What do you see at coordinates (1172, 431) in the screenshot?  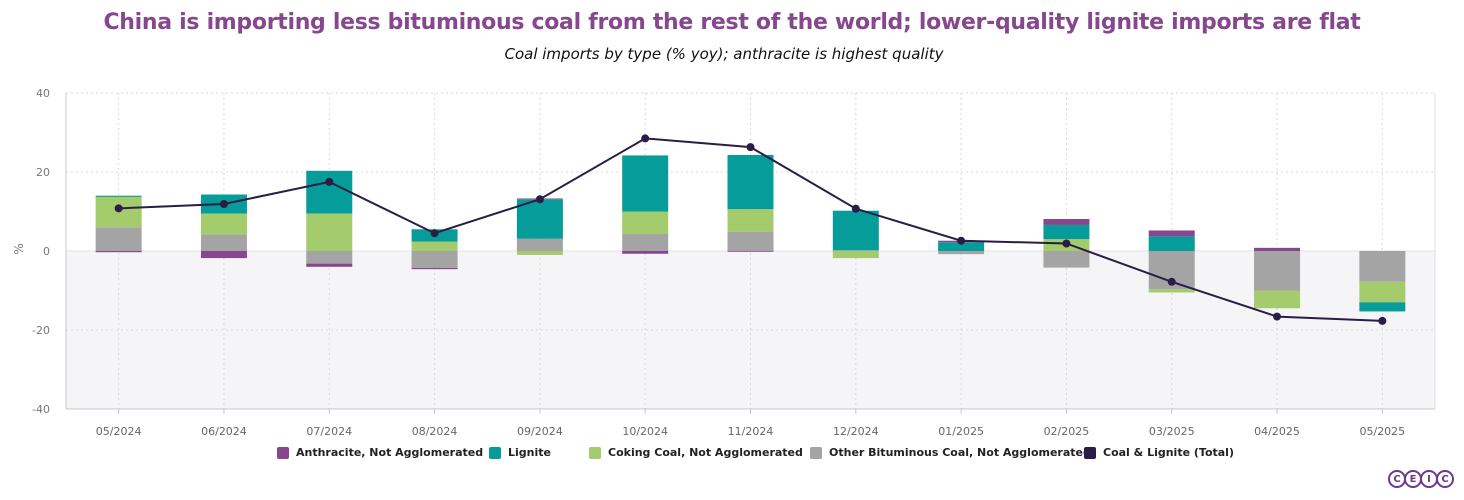 I see `x-tick-label: 03/2025` at bounding box center [1172, 431].